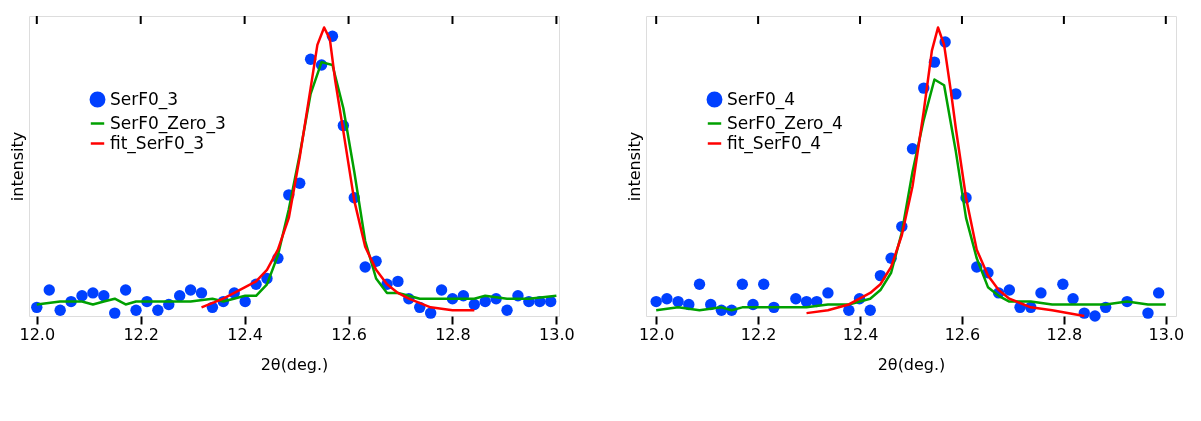 This screenshot has width=1201, height=421. I want to click on legend-label: SerF0_4, so click(761, 99).